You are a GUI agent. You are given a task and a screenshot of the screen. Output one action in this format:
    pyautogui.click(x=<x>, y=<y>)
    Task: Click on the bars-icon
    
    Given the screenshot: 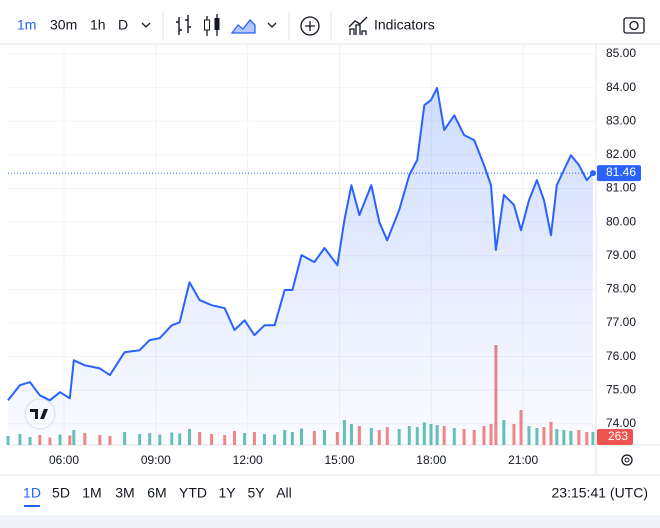 What is the action you would take?
    pyautogui.click(x=183, y=25)
    